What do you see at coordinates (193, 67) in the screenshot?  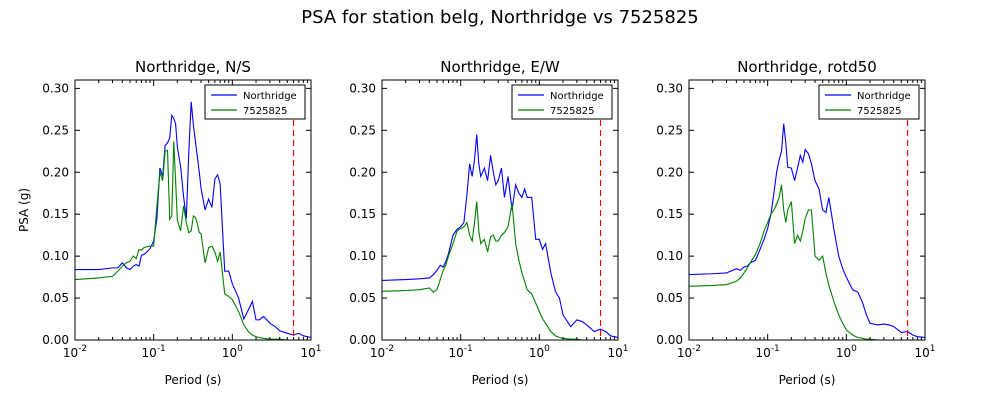 I see `subplot-title: Northridge, N/S` at bounding box center [193, 67].